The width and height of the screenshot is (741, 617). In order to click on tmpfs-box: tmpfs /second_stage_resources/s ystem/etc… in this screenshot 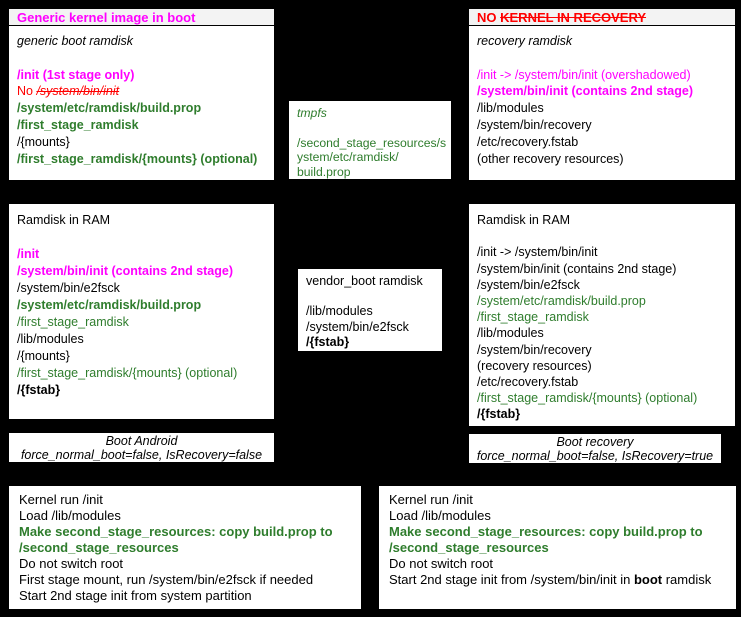, I will do `click(370, 140)`.